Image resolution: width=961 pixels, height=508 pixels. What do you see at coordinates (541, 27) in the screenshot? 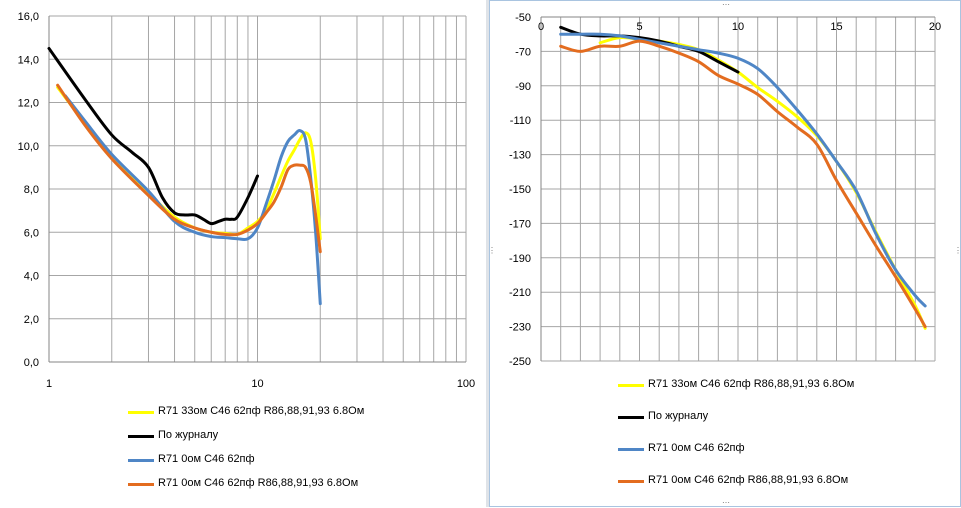
I see `x-tick-label: 0` at bounding box center [541, 27].